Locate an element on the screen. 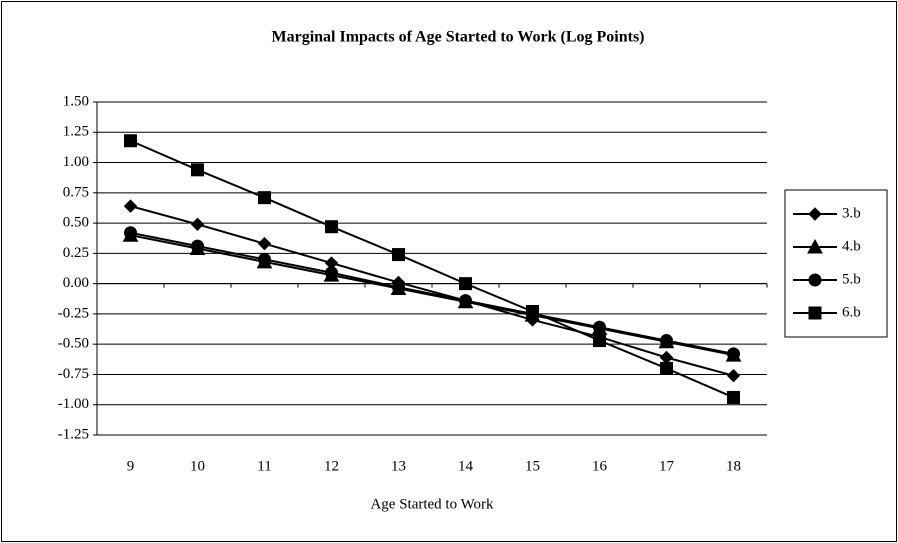 This screenshot has width=898, height=543. legend-label: 5.b is located at coordinates (851, 279).